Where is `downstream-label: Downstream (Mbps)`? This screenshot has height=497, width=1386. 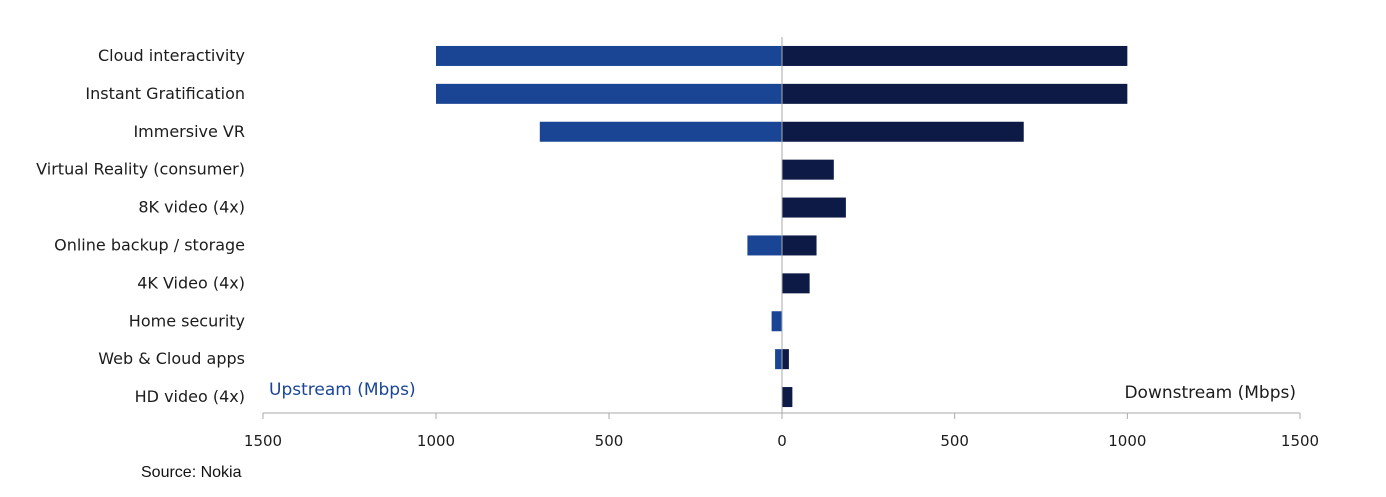
downstream-label: Downstream (Mbps) is located at coordinates (1210, 393).